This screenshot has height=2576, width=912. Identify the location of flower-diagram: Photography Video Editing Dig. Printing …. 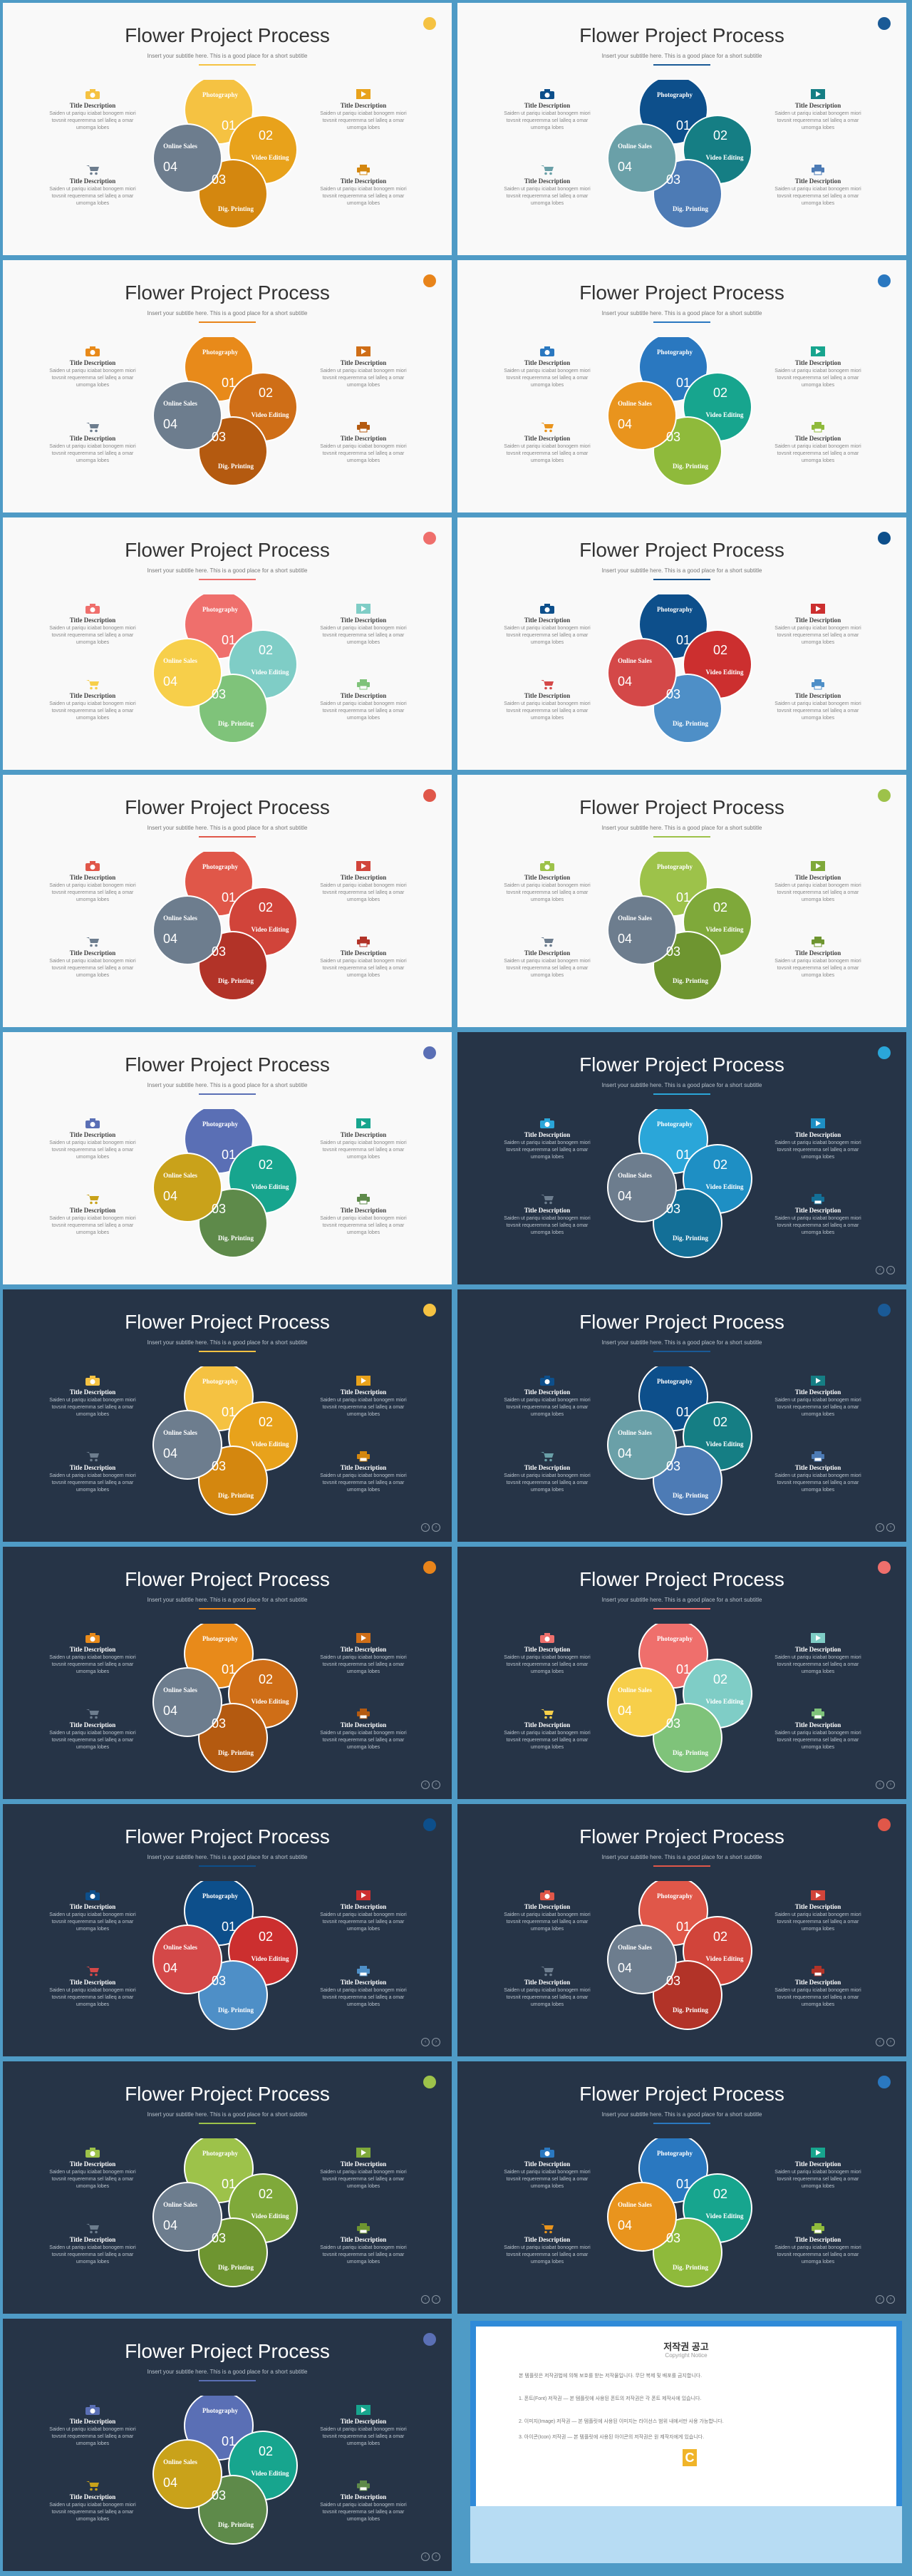
(679, 668).